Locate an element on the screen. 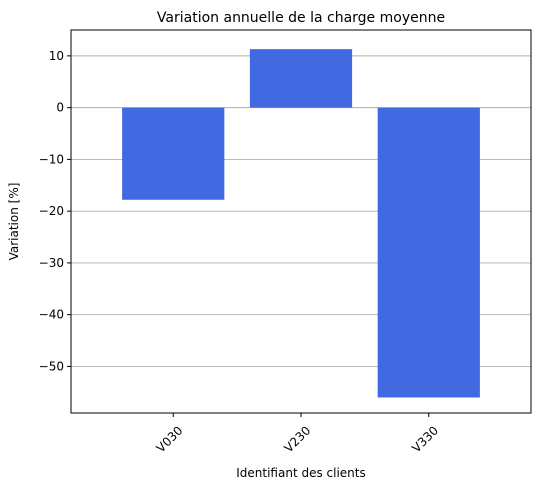 The height and width of the screenshot is (490, 543). bar-v230 is located at coordinates (301, 78).